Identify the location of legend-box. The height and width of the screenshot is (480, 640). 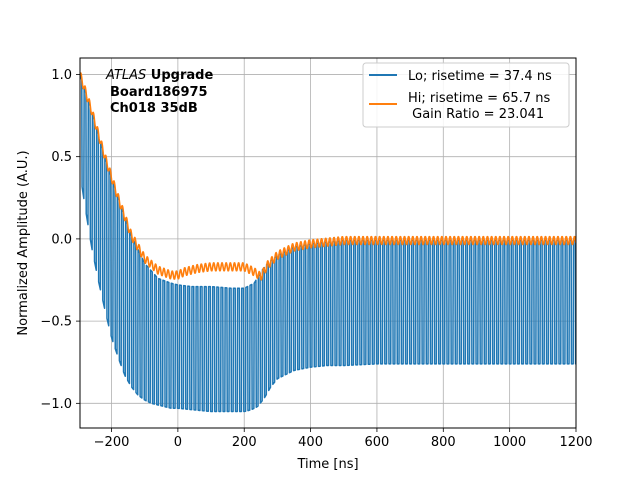
(466, 95).